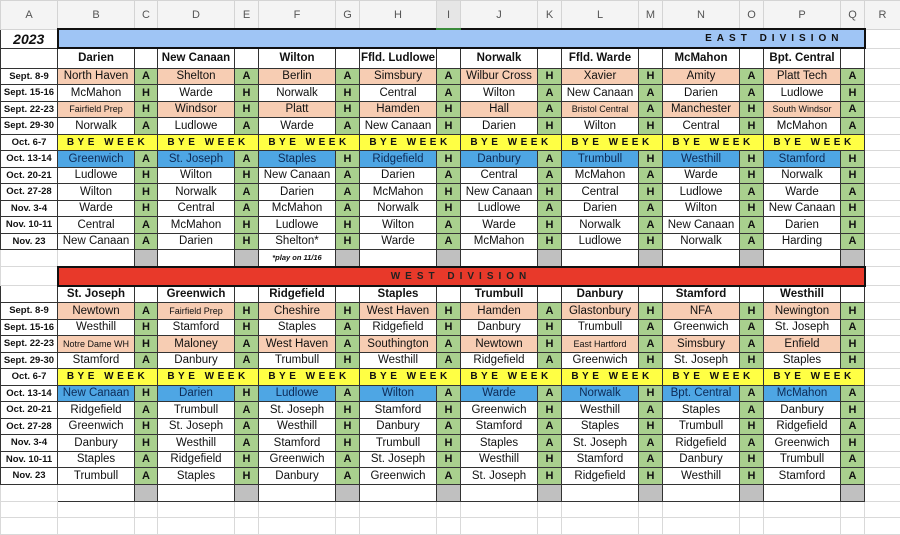 Image resolution: width=900 pixels, height=535 pixels. I want to click on week-date: Oct. 27-28, so click(29, 426).